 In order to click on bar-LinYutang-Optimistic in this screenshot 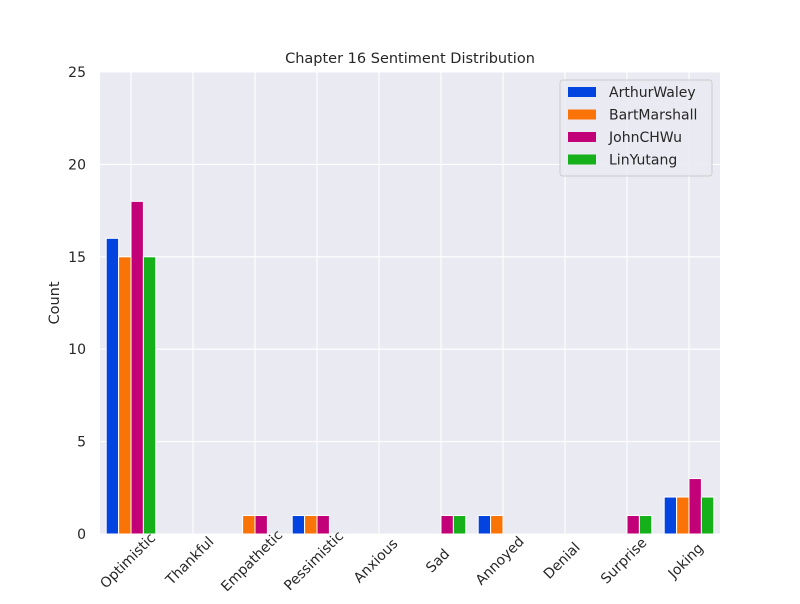, I will do `click(149, 395)`.